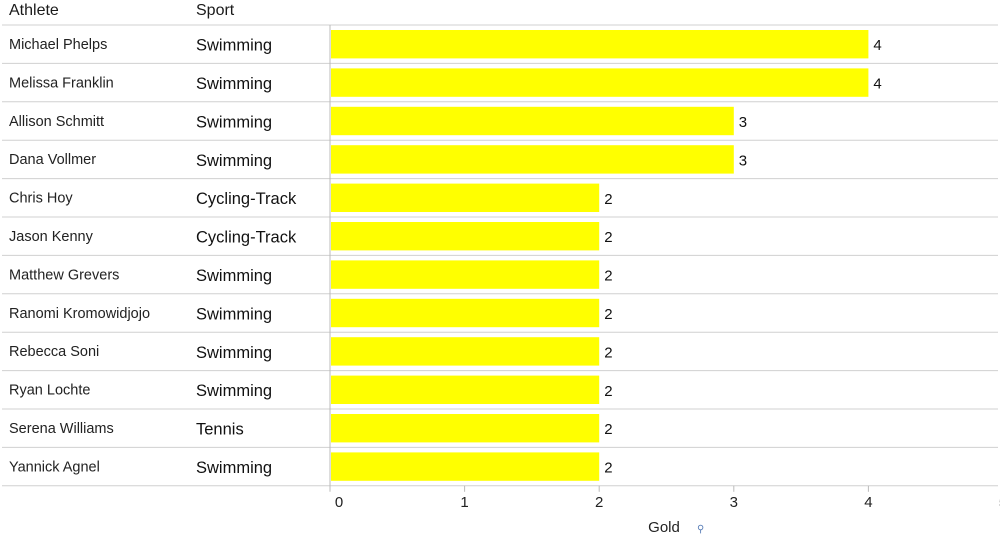 This screenshot has width=1000, height=544. I want to click on athlete-label: Melissa Franklin, so click(61, 83).